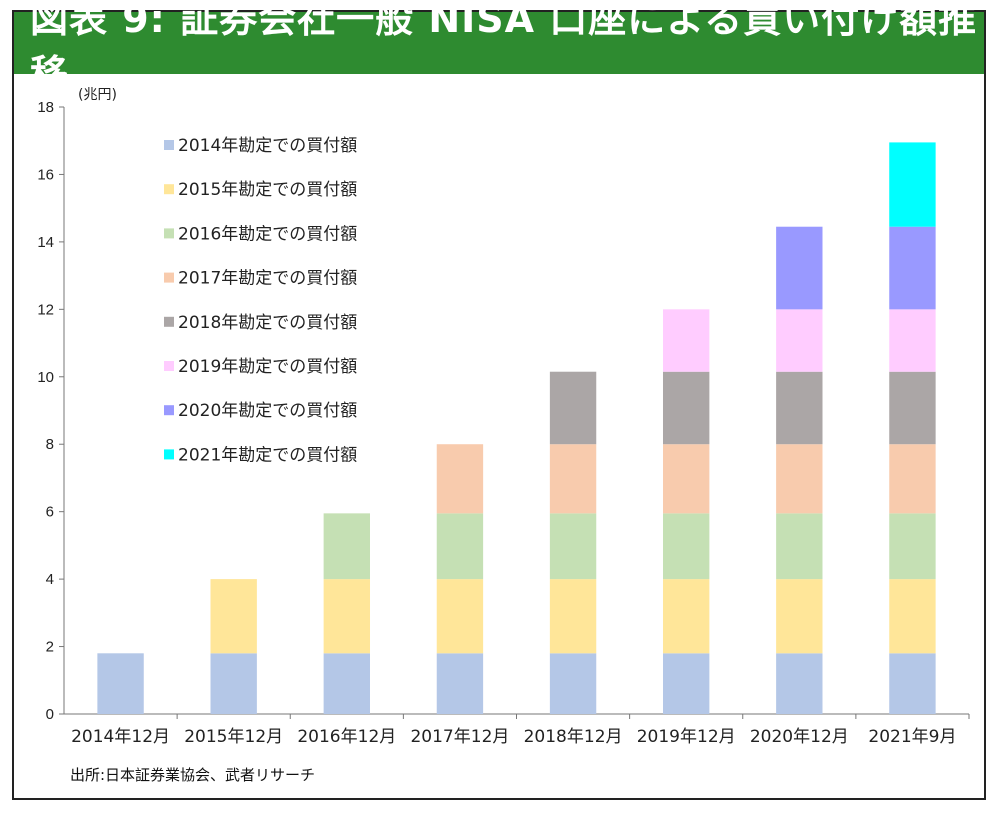 The height and width of the screenshot is (826, 1000). What do you see at coordinates (50, 444) in the screenshot?
I see `y-tick-label: 8` at bounding box center [50, 444].